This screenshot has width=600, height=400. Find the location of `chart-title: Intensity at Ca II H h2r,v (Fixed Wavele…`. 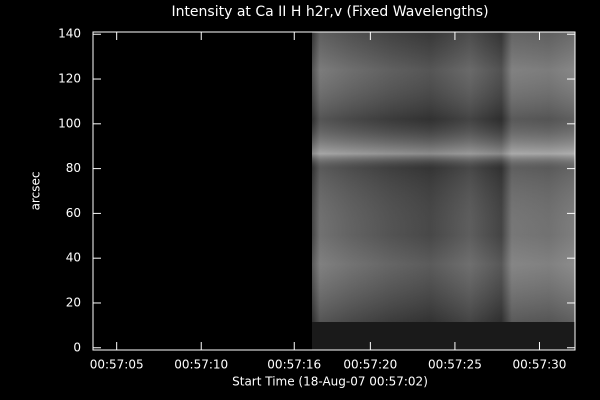

chart-title: Intensity at Ca II H h2r,v (Fixed Wavele… is located at coordinates (329, 12).